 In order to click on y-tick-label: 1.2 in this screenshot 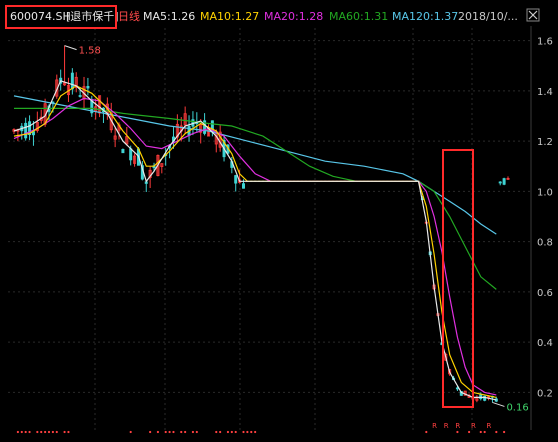, I will do `click(545, 142)`.